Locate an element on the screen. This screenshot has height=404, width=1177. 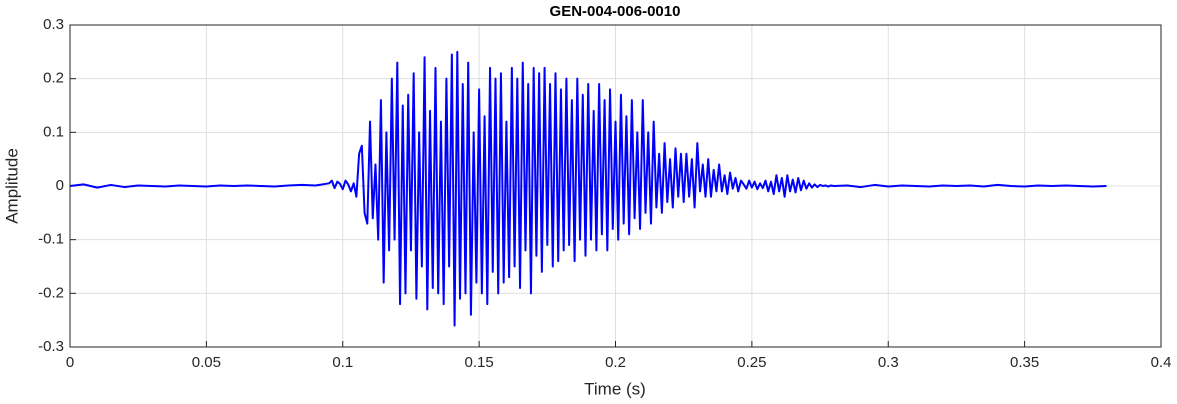
x-tick-label: 0.1 is located at coordinates (342, 362).